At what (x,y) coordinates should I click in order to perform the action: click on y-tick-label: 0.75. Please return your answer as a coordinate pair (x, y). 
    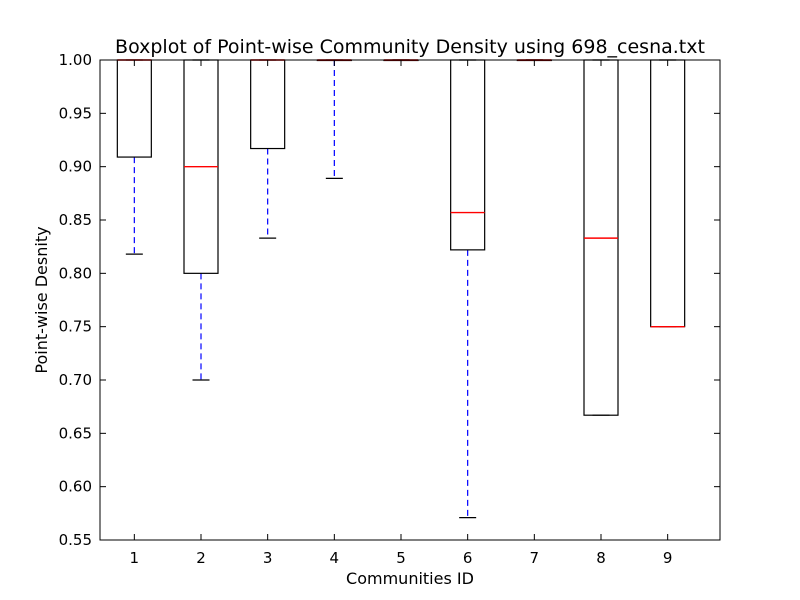
    Looking at the image, I should click on (75, 327).